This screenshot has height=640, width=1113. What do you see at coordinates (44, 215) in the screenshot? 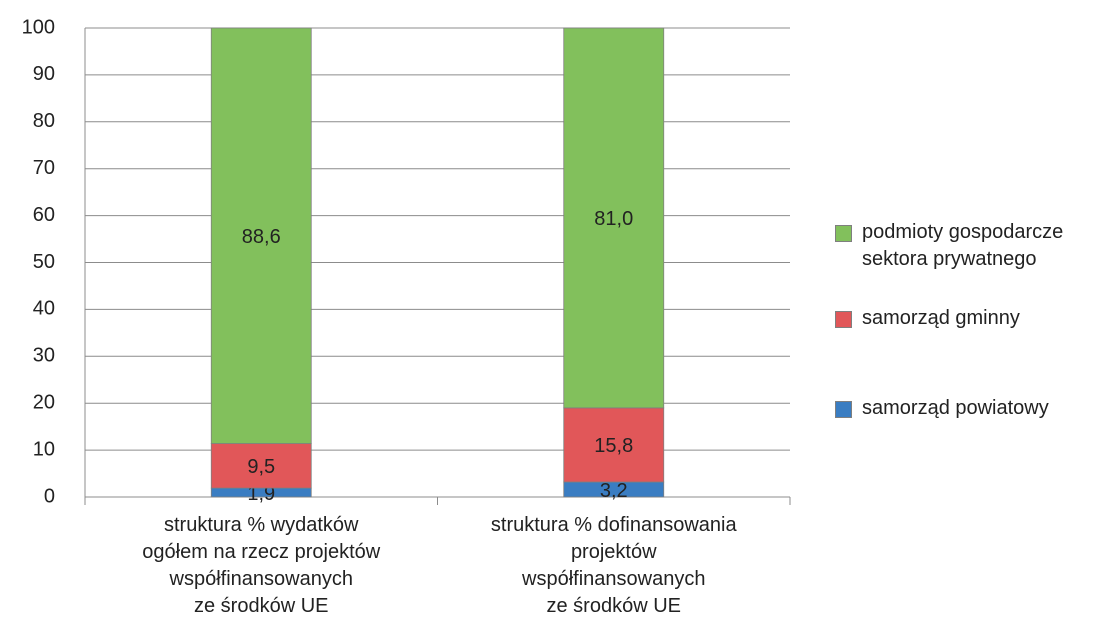
I see `y-tick-label: 60` at bounding box center [44, 215].